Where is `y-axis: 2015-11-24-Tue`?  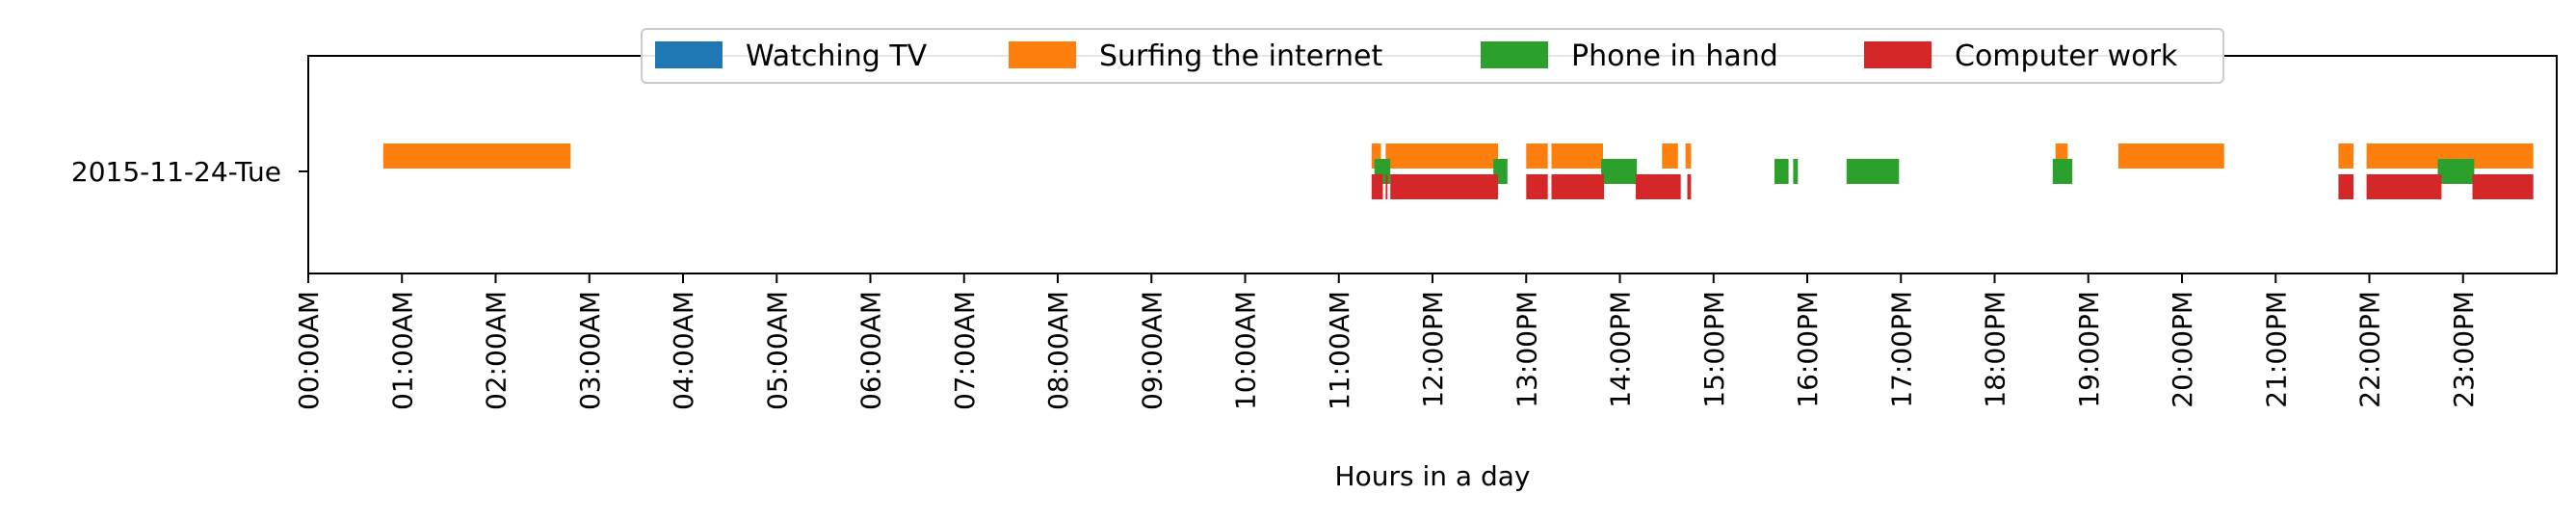 y-axis: 2015-11-24-Tue is located at coordinates (189, 172).